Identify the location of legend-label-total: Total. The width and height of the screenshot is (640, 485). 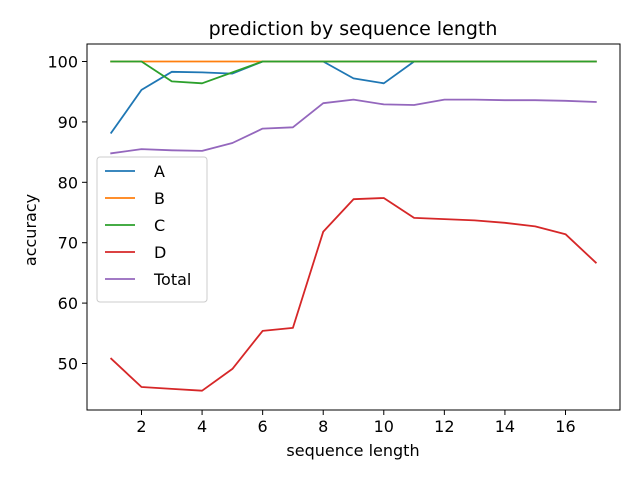
(172, 279).